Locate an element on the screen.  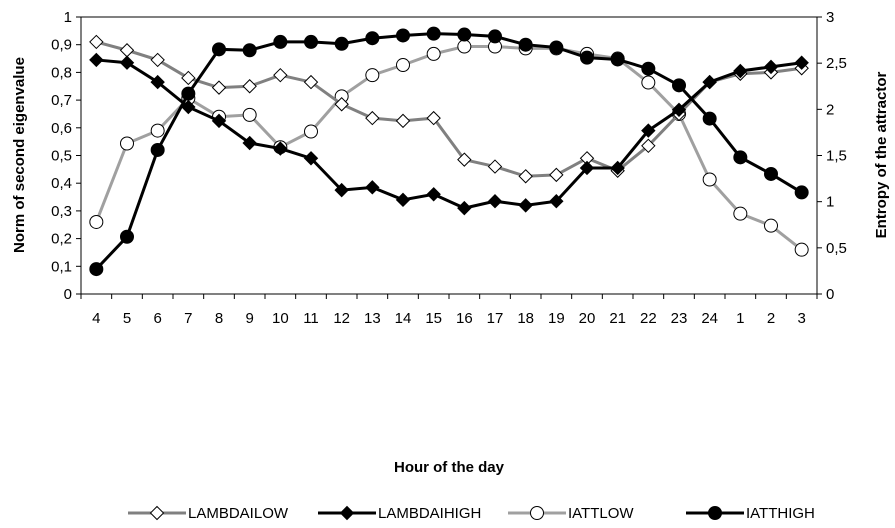
left-axis: 0 0,1 0,2 0,3 0,4 0,5 0,6 0,7 0,8 0,9 1 is located at coordinates (66, 156).